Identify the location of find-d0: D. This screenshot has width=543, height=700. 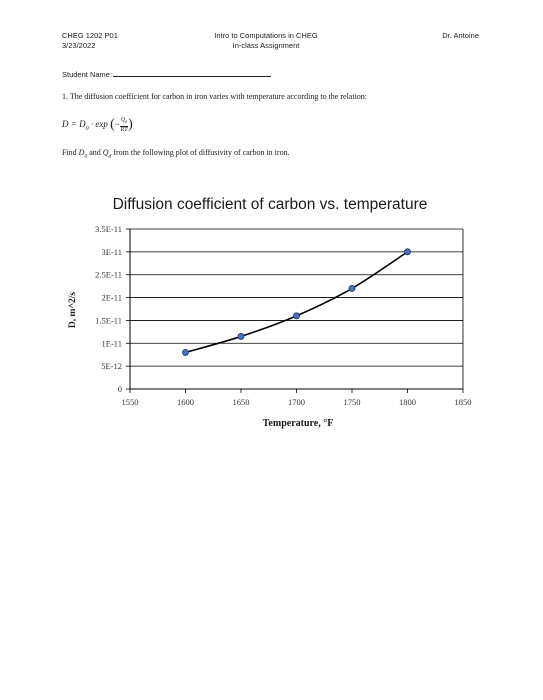
(81, 152).